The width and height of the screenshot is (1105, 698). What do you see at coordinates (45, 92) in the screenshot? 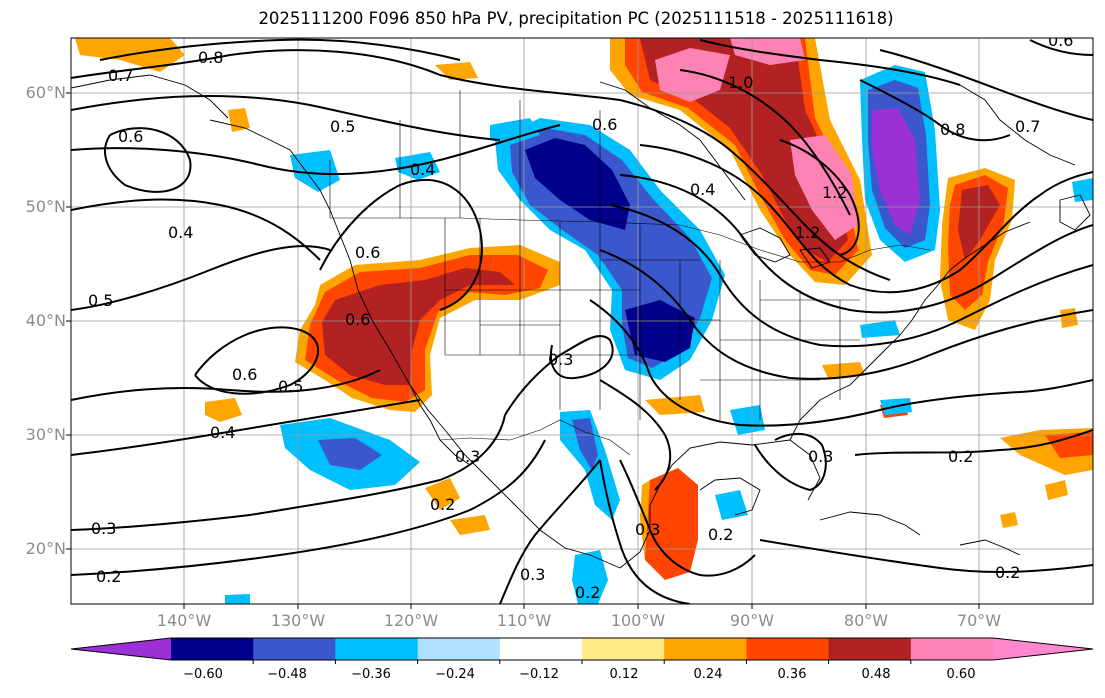
I see `lat-label: 60°N` at bounding box center [45, 92].